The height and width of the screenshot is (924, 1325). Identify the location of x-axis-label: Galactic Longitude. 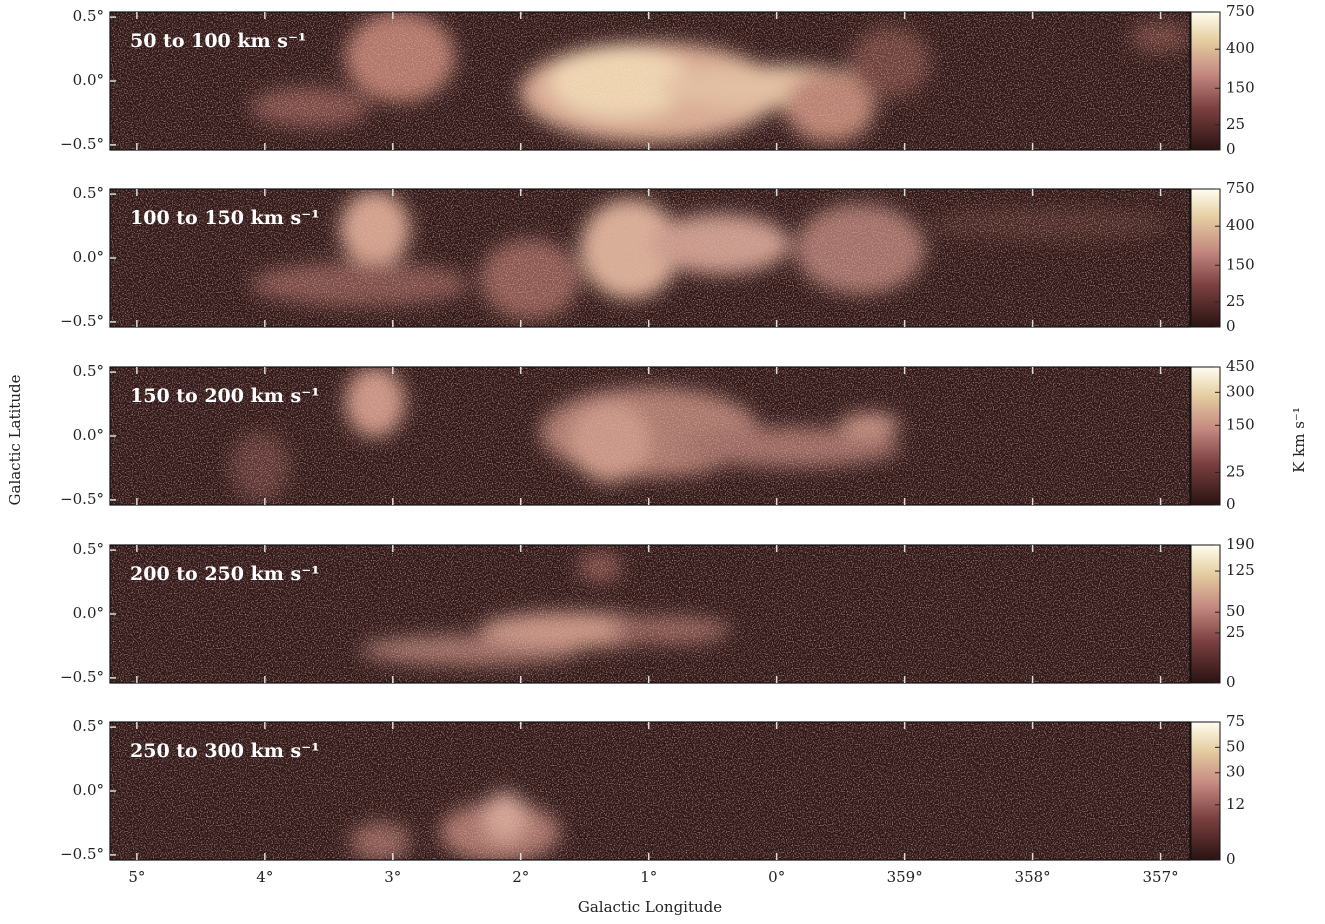
(650, 907).